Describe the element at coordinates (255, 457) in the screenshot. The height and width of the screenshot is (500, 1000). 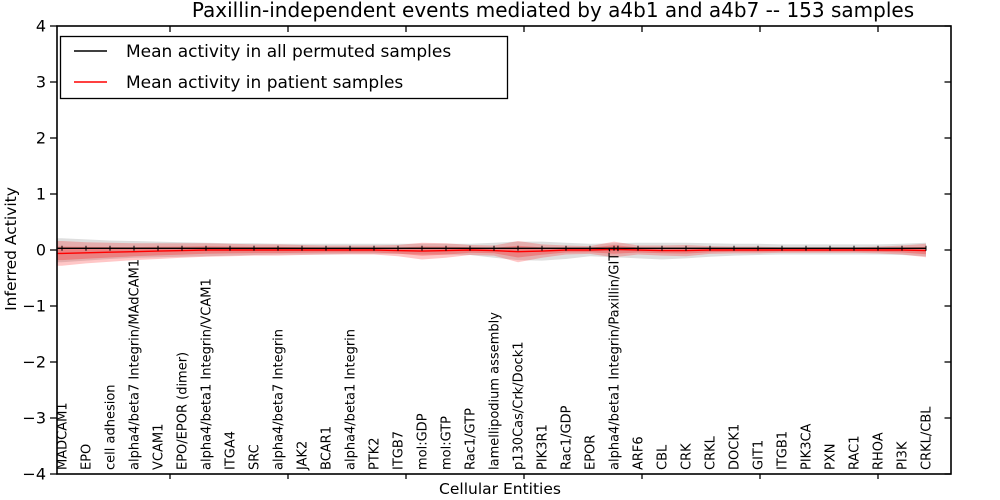
I see `x-tick-label: SRC` at that location.